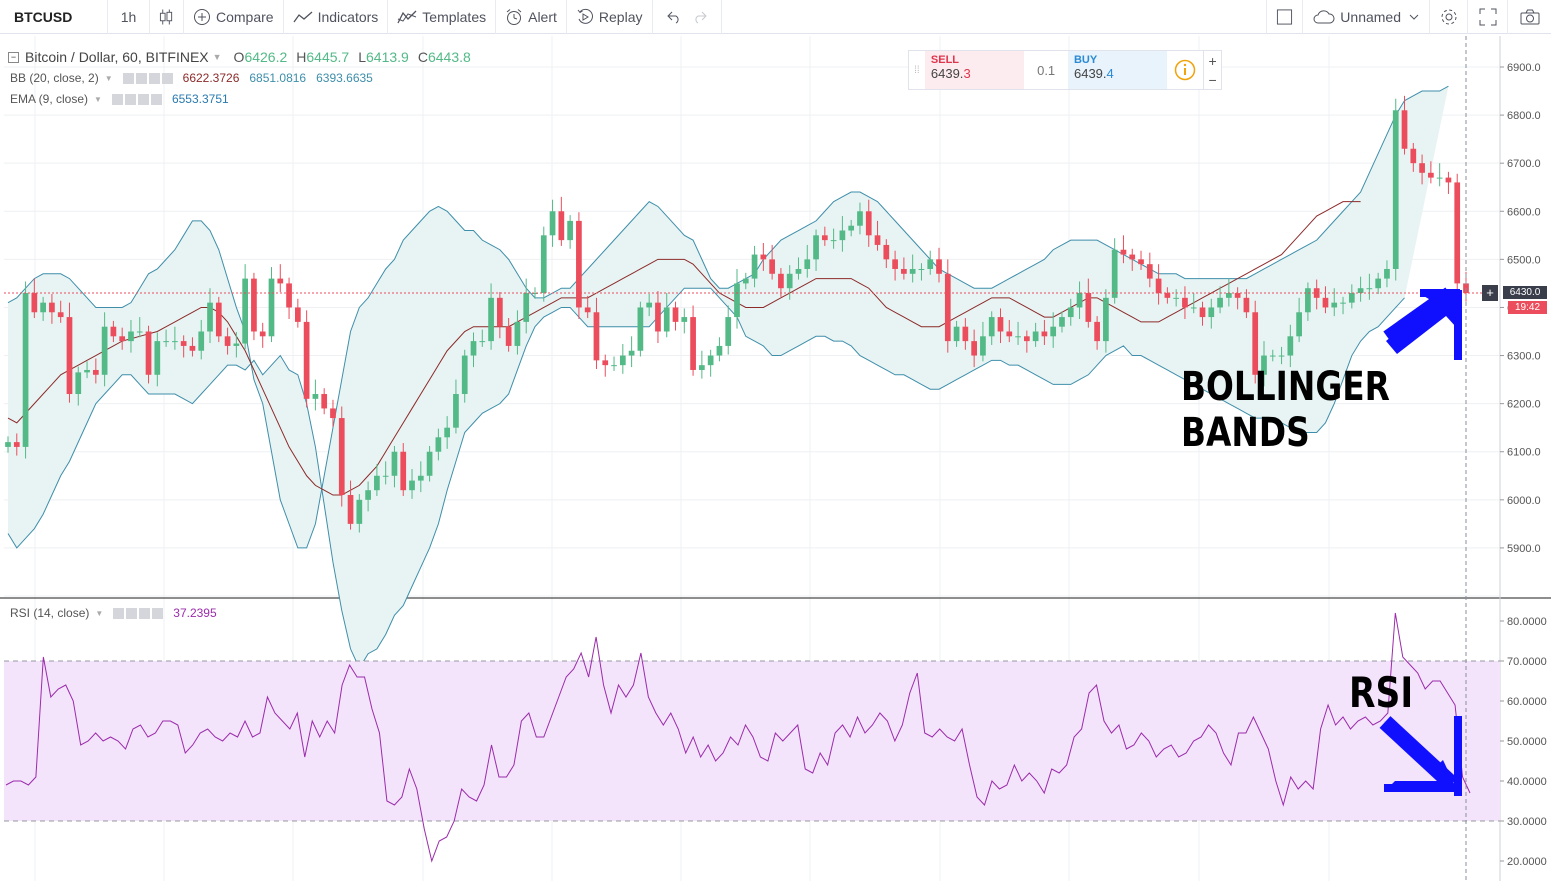 This screenshot has height=881, width=1551. I want to click on collapse-icon: −, so click(13, 57).